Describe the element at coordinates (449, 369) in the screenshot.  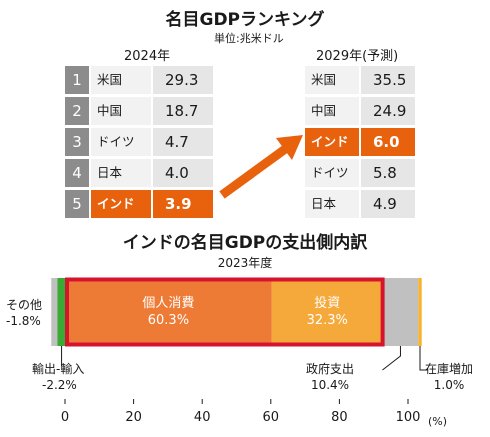
I see `inventory-name: 在庫増加` at that location.